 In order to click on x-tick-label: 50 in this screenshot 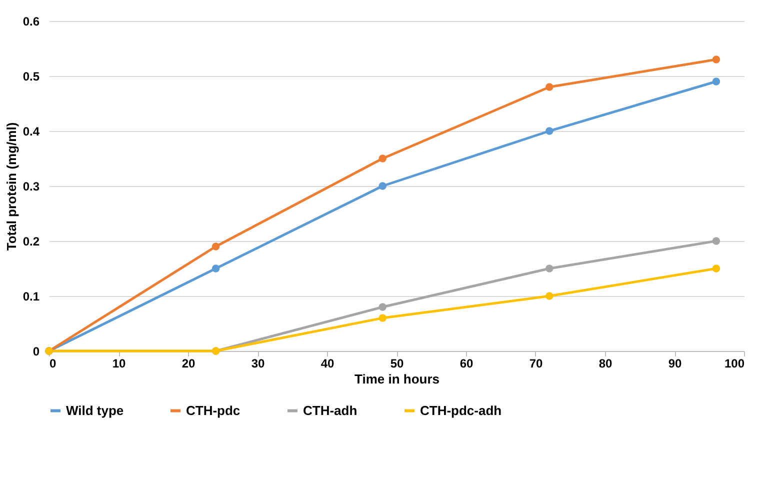, I will do `click(397, 363)`.